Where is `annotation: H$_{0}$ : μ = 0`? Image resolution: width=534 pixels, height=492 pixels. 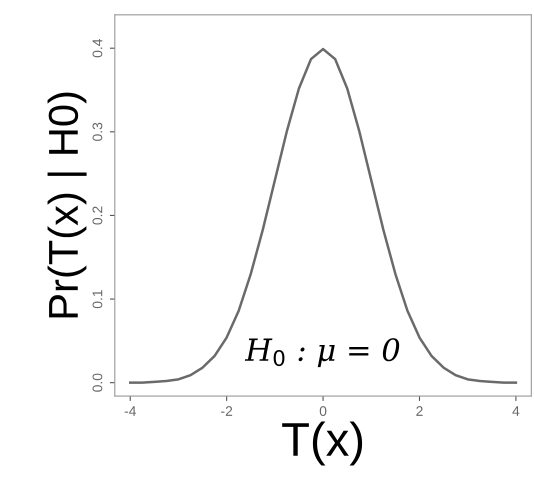
annotation: H$_{0}$ : μ = 0 is located at coordinates (322, 353).